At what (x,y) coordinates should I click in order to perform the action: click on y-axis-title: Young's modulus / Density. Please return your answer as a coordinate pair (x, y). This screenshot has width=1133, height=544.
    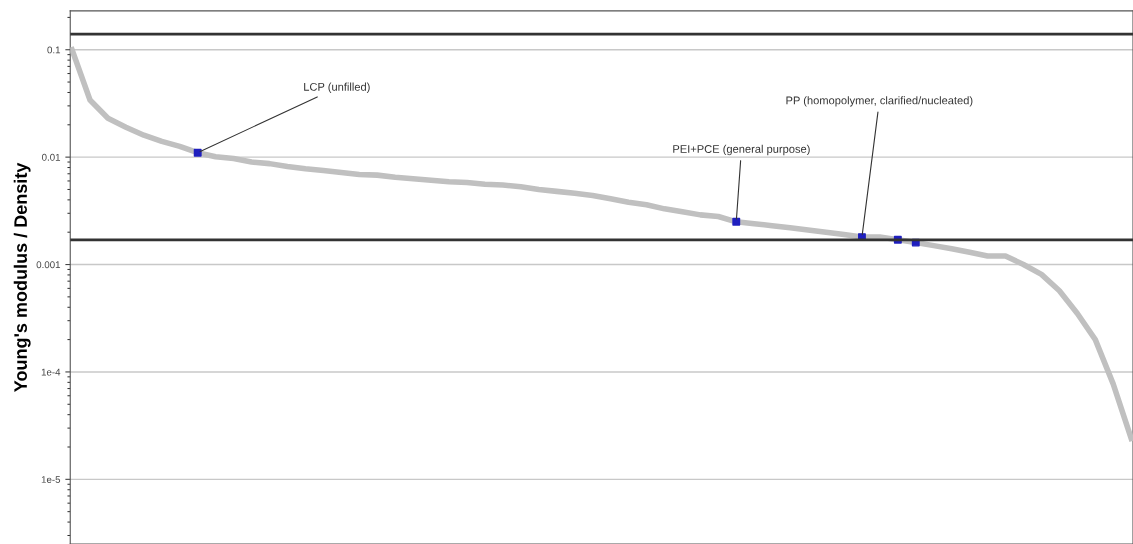
    Looking at the image, I should click on (22, 277).